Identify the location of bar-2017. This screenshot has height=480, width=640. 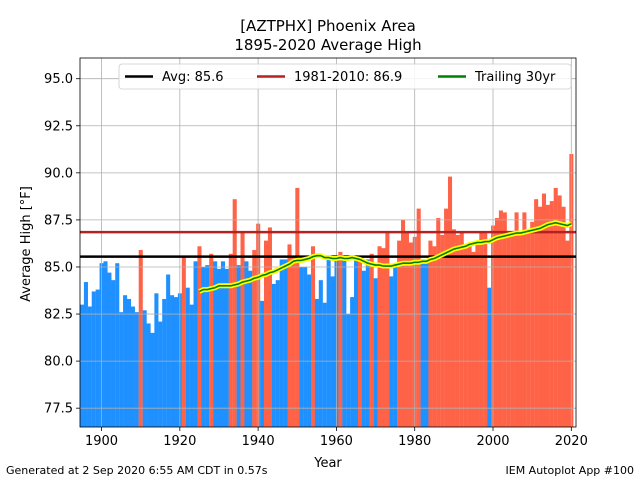
(559, 311).